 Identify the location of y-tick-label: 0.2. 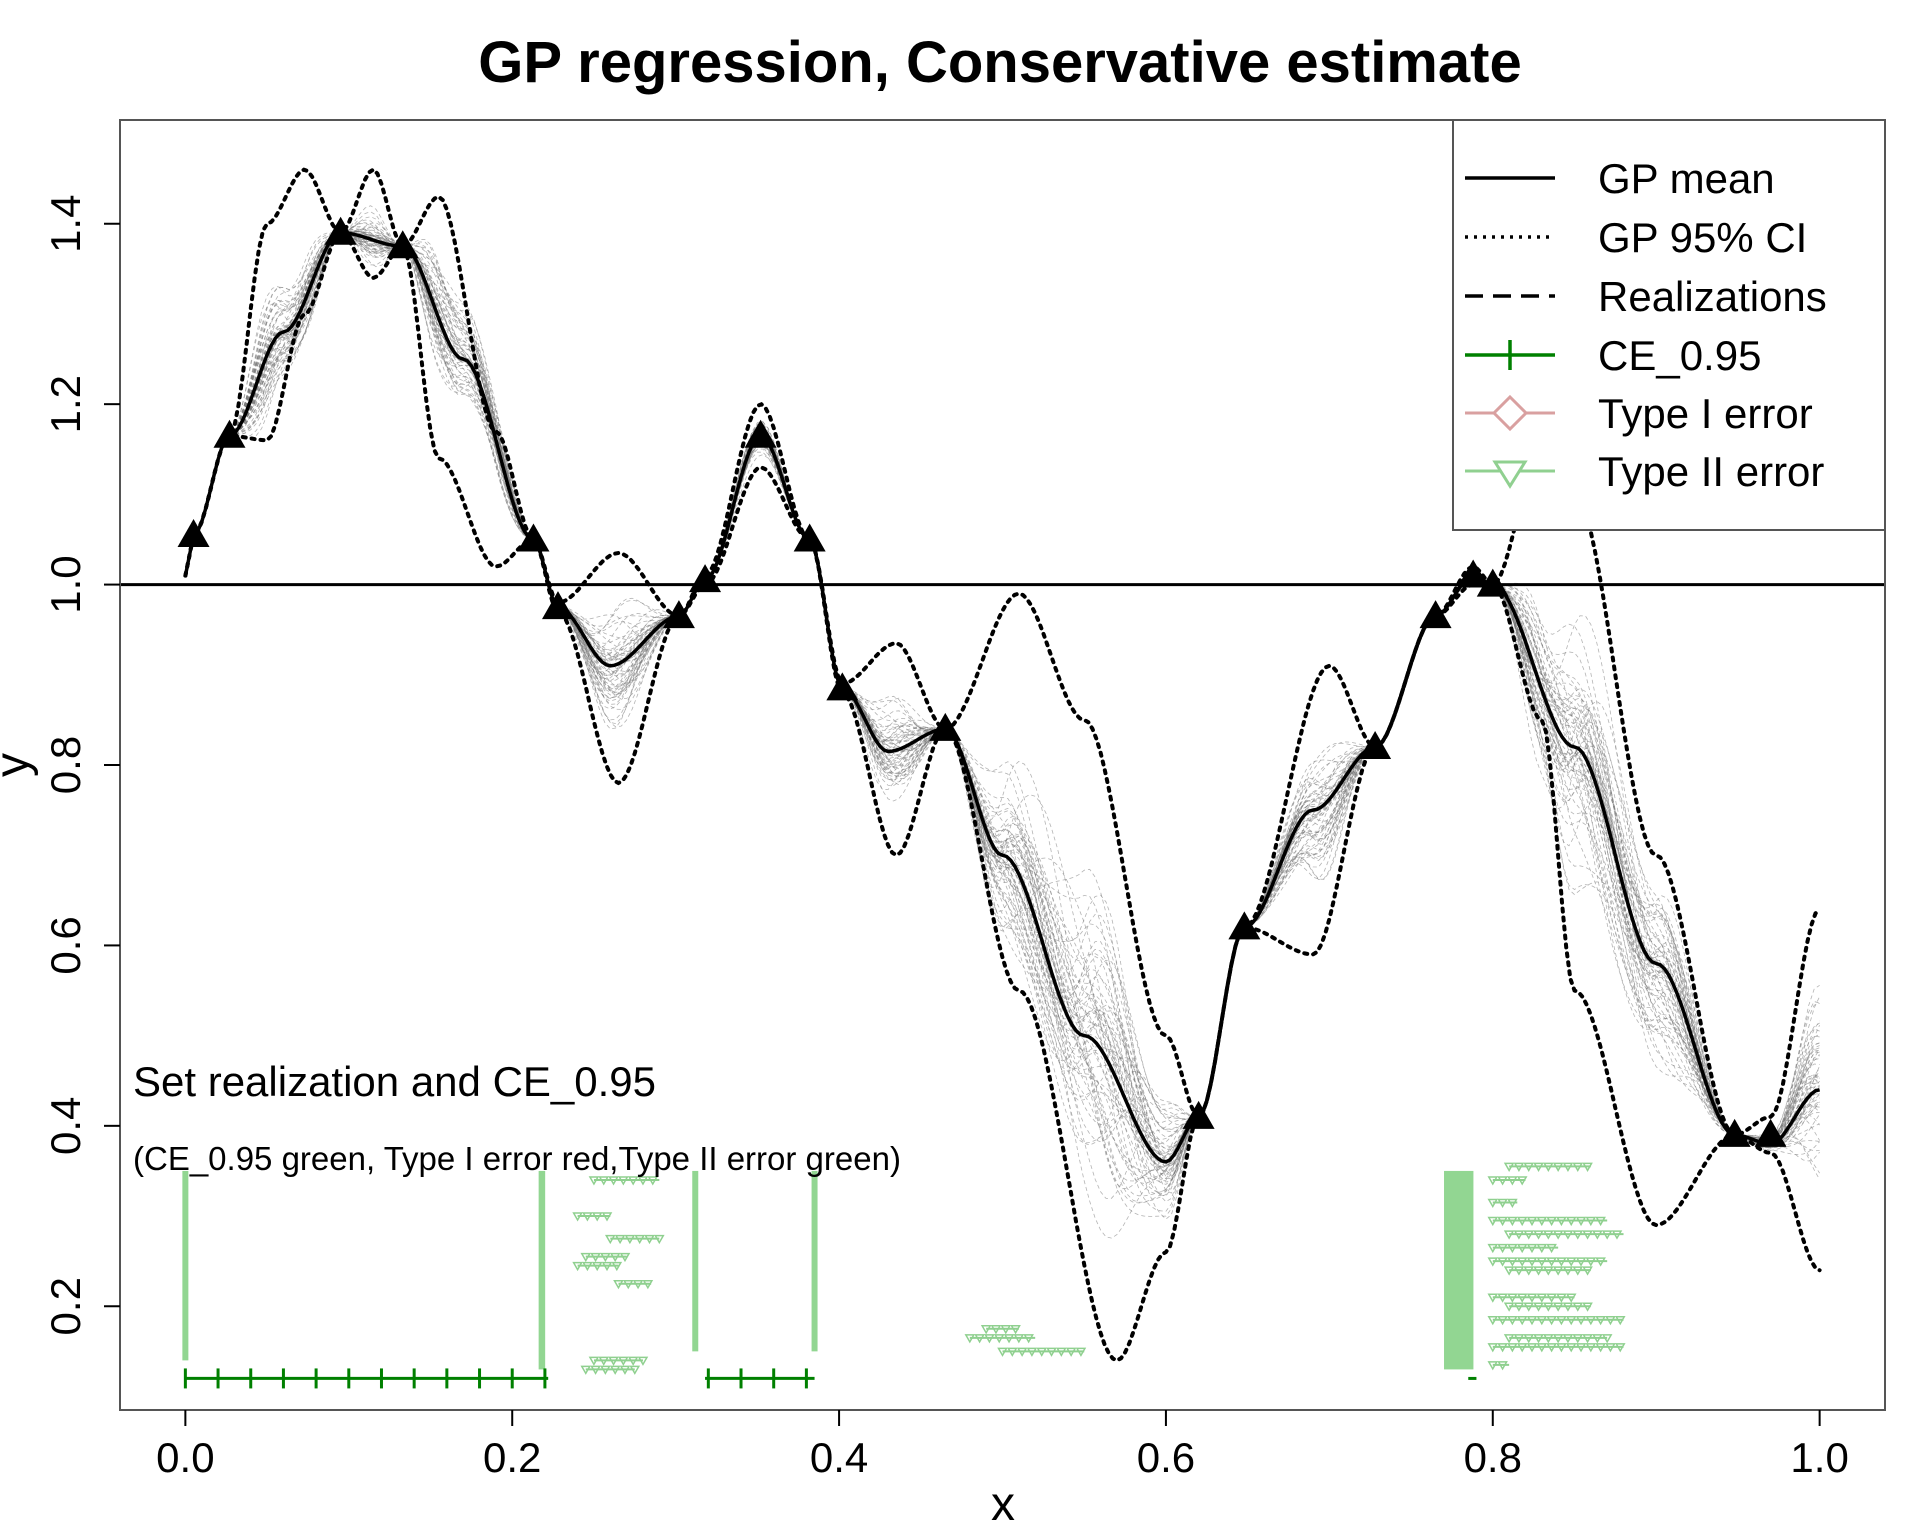
(65, 1306).